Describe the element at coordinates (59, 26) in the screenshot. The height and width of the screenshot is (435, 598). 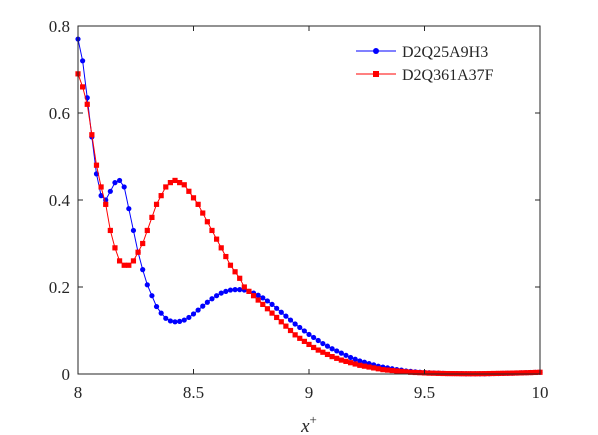
I see `y-tick-label: 0.8` at that location.